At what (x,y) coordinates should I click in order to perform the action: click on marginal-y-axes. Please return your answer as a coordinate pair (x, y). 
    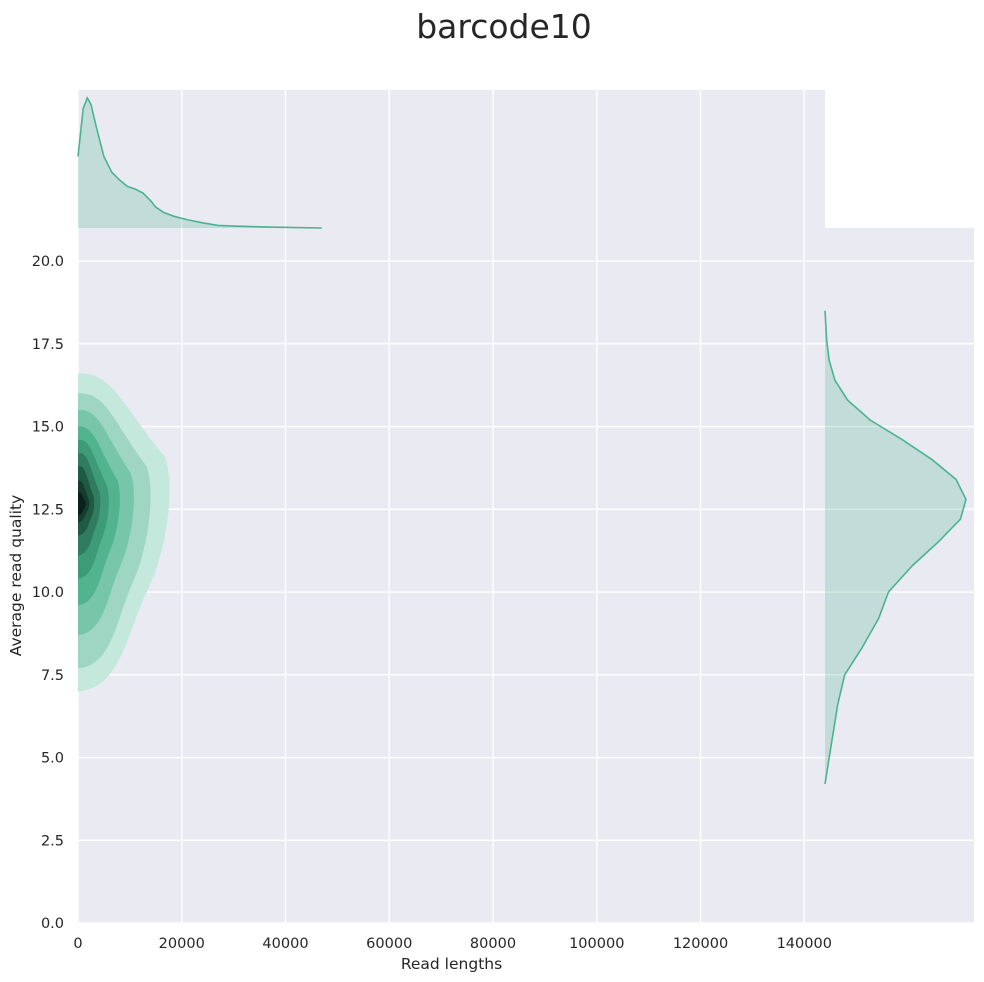
    Looking at the image, I should click on (899, 576).